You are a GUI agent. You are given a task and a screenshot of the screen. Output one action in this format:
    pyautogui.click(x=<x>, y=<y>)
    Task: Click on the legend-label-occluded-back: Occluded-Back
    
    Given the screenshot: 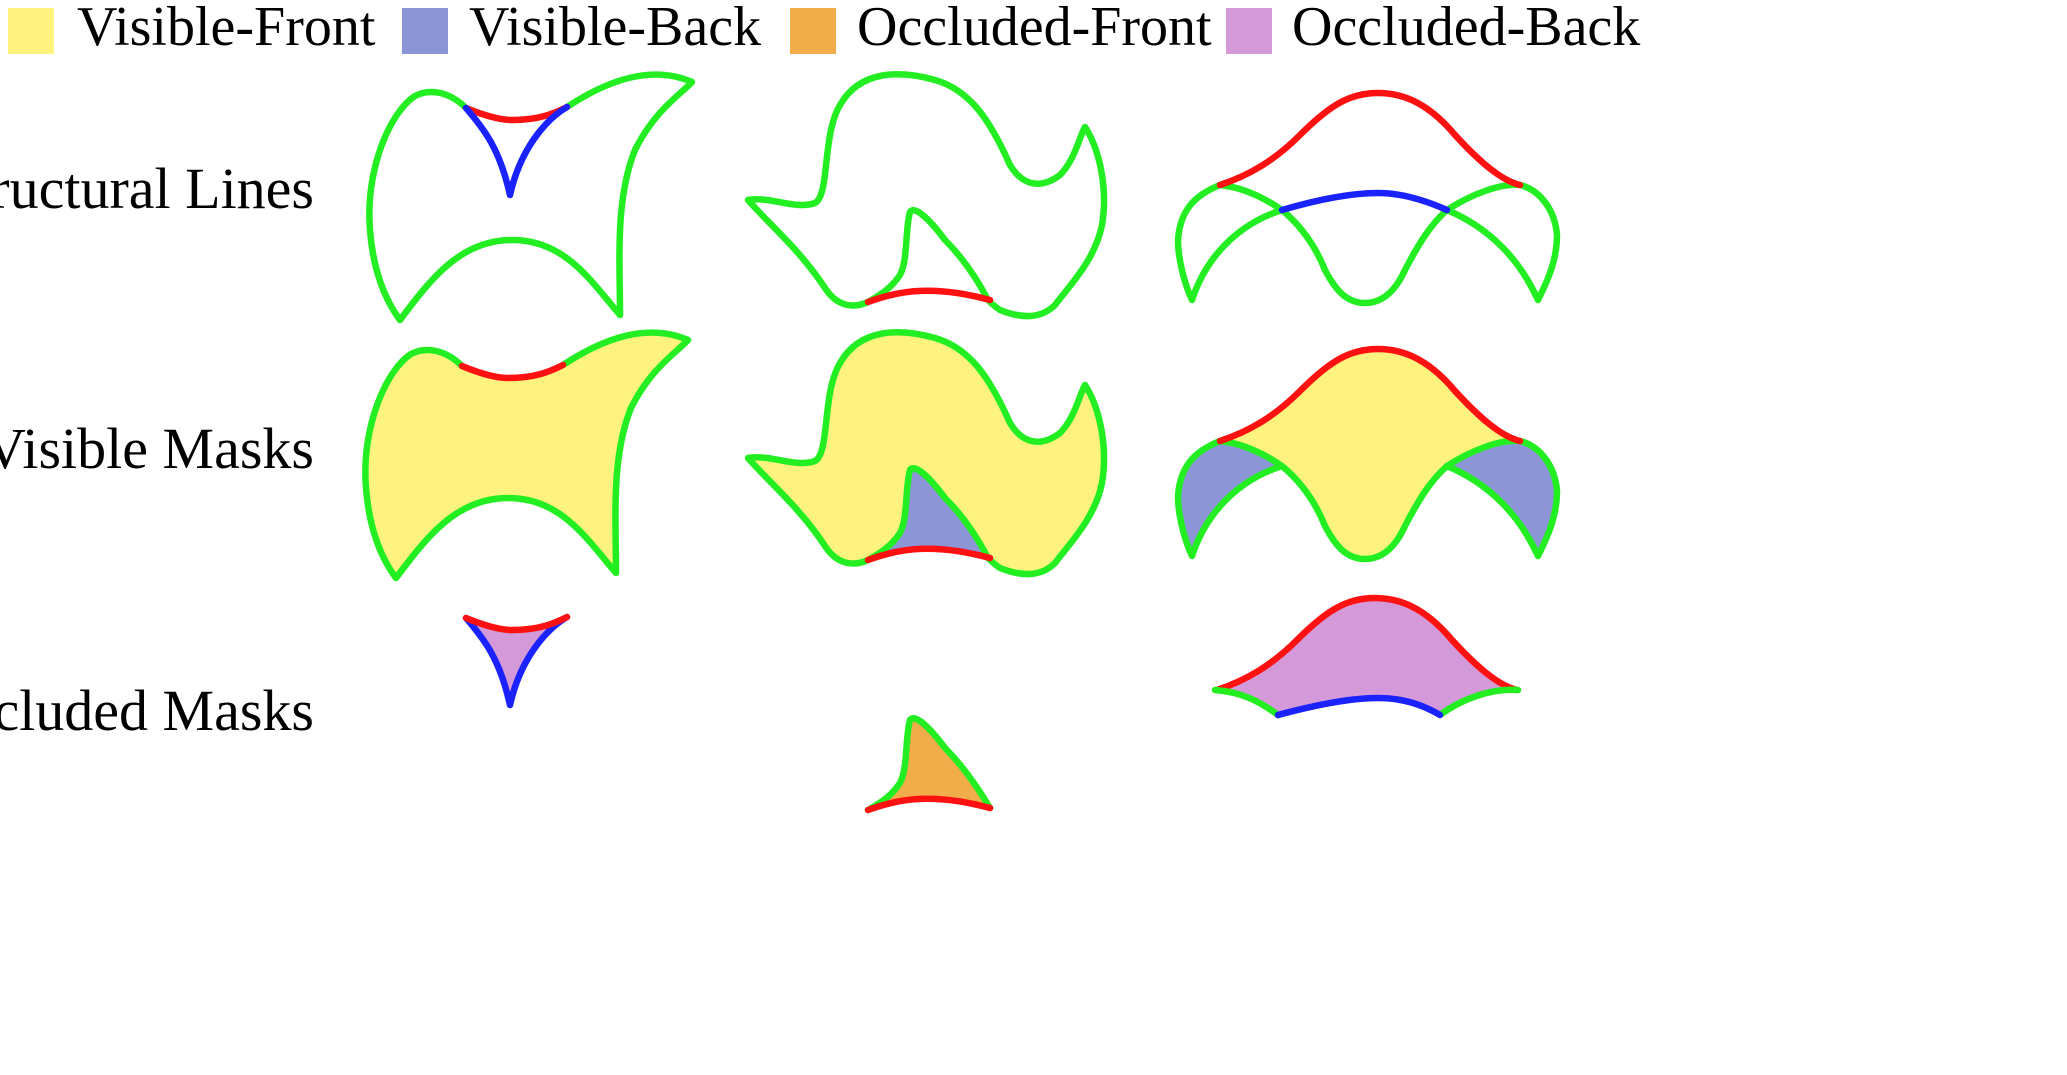 What is the action you would take?
    pyautogui.click(x=1466, y=29)
    